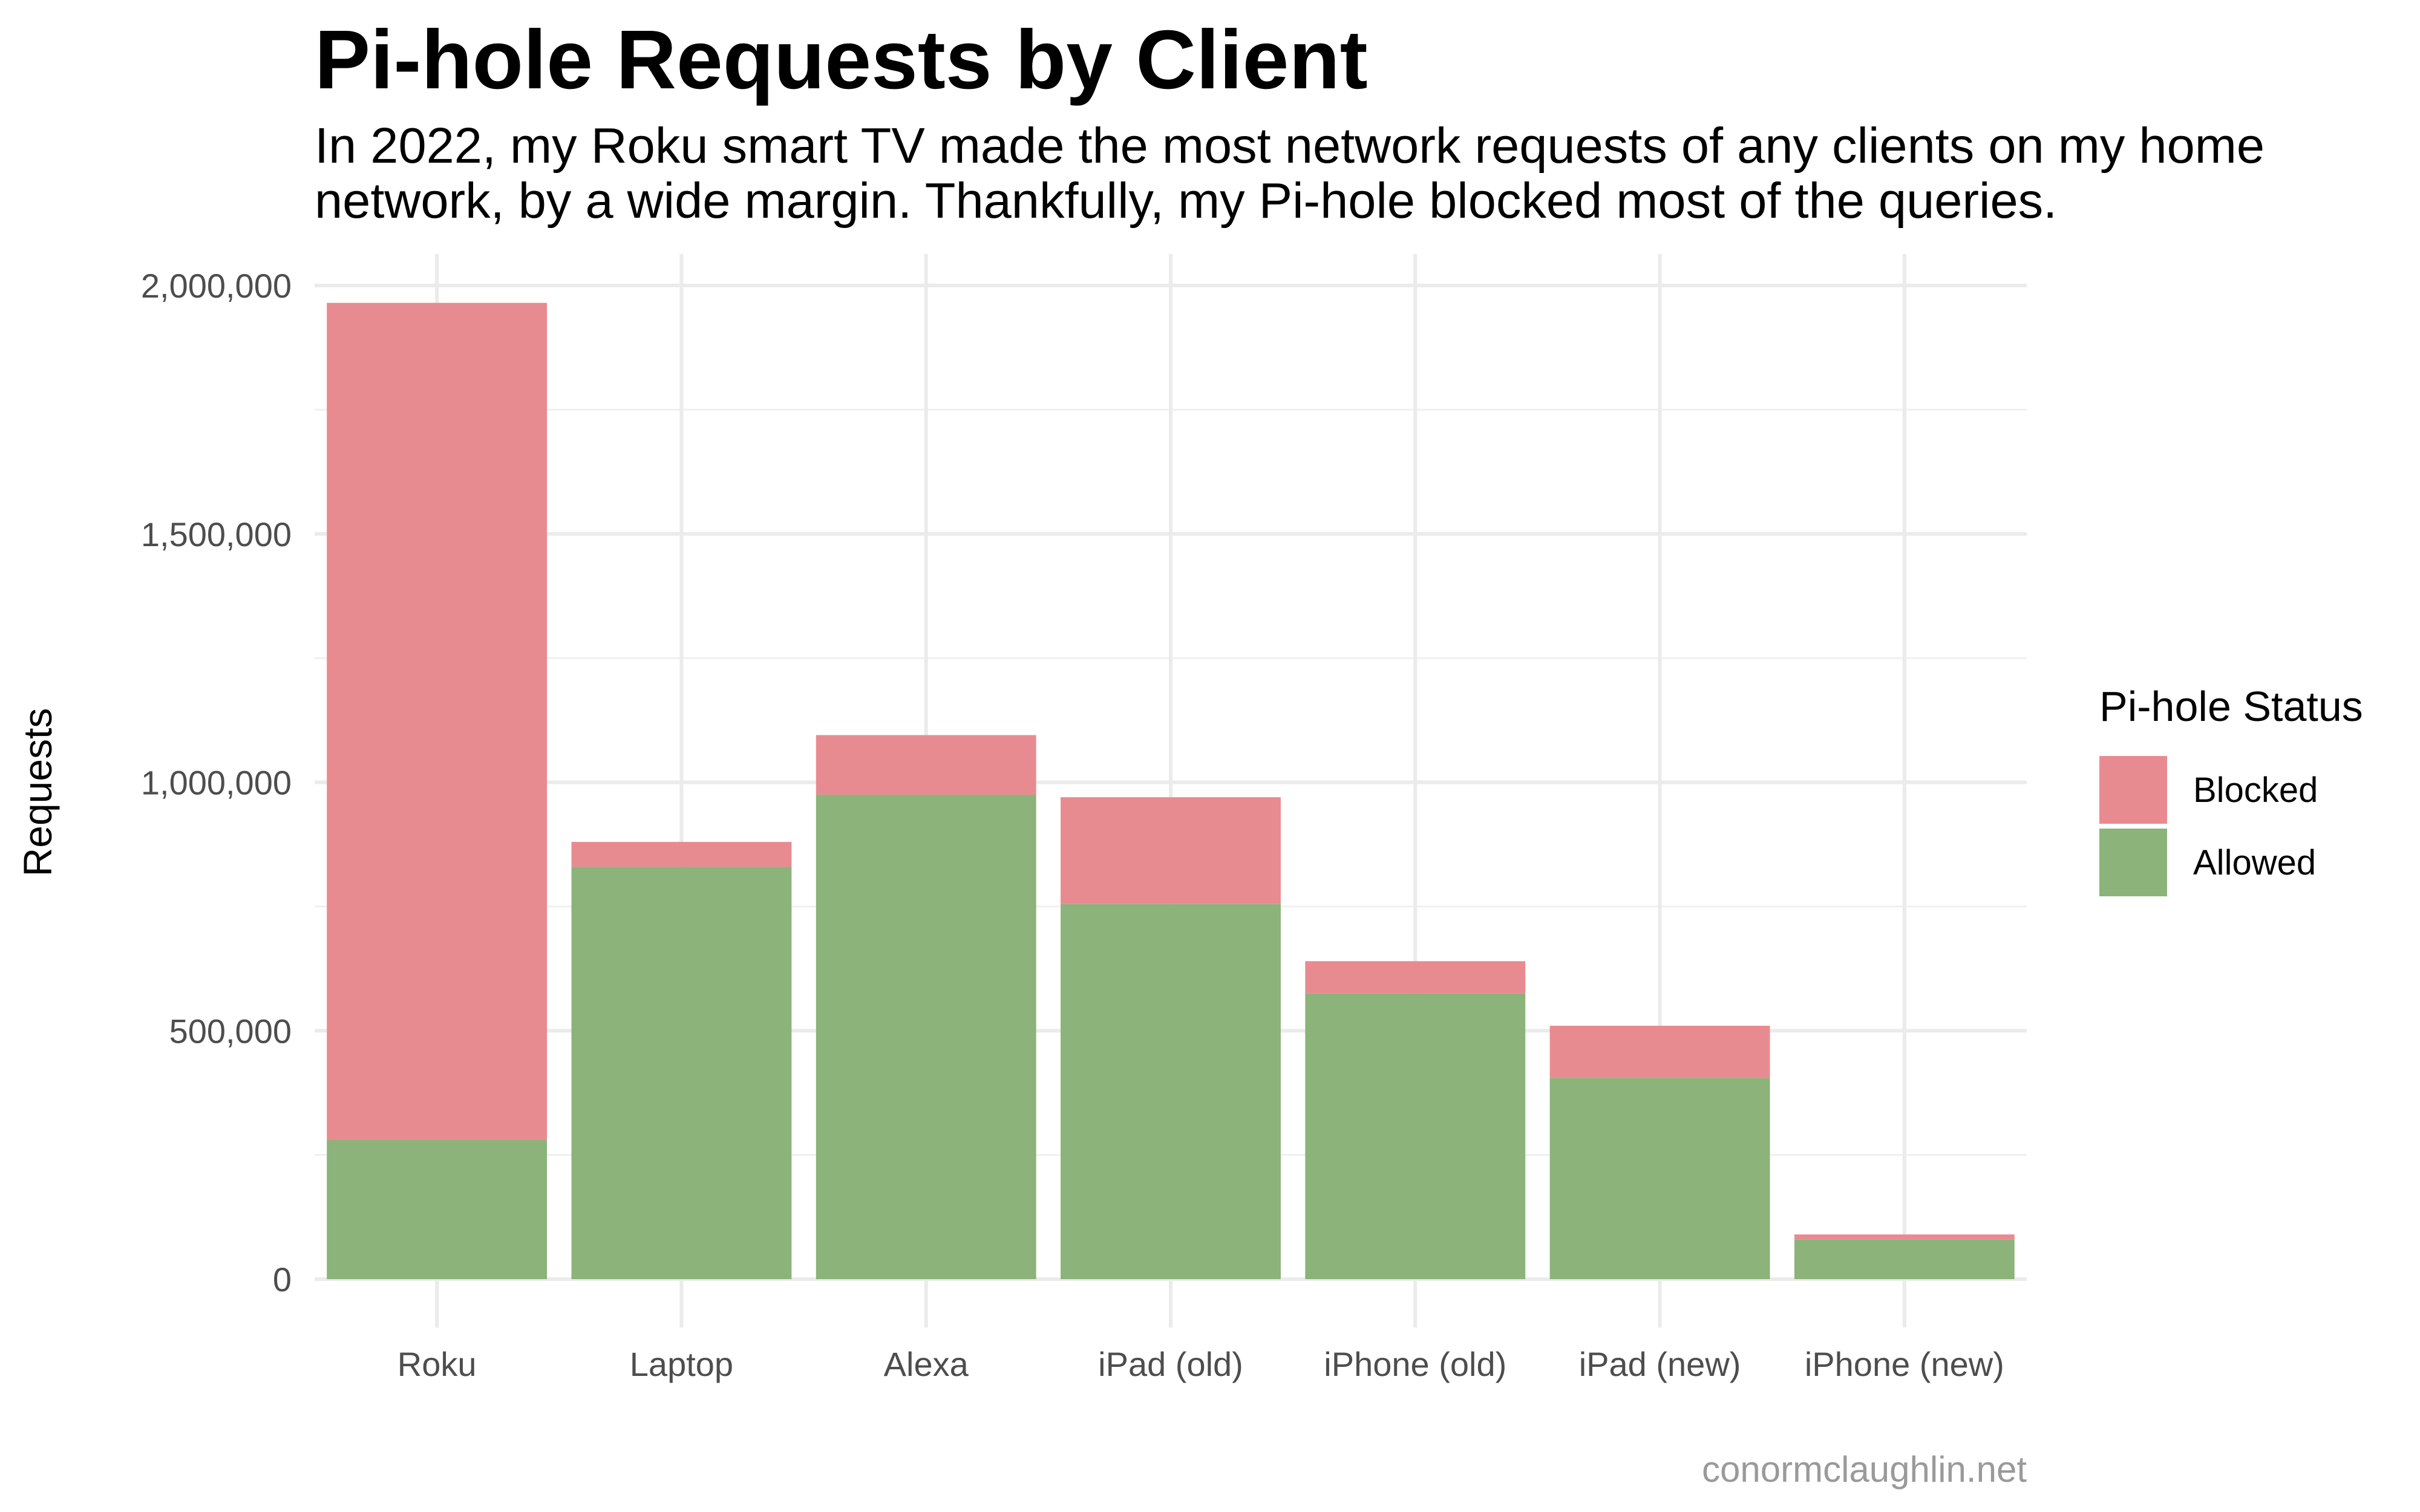 This screenshot has height=1512, width=2420. What do you see at coordinates (2231, 706) in the screenshot?
I see `legend-title: Pi-hole Status` at bounding box center [2231, 706].